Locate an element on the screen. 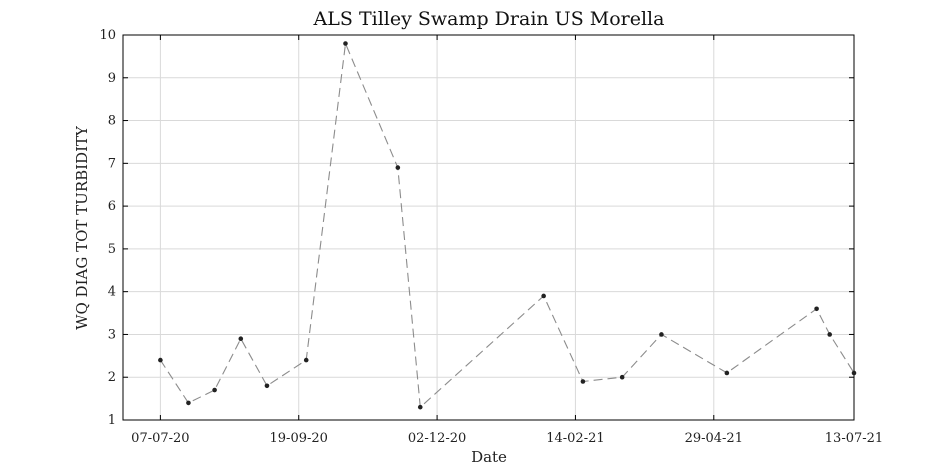 The image size is (945, 472). x-tick-label: 14-02-21 is located at coordinates (575, 438).